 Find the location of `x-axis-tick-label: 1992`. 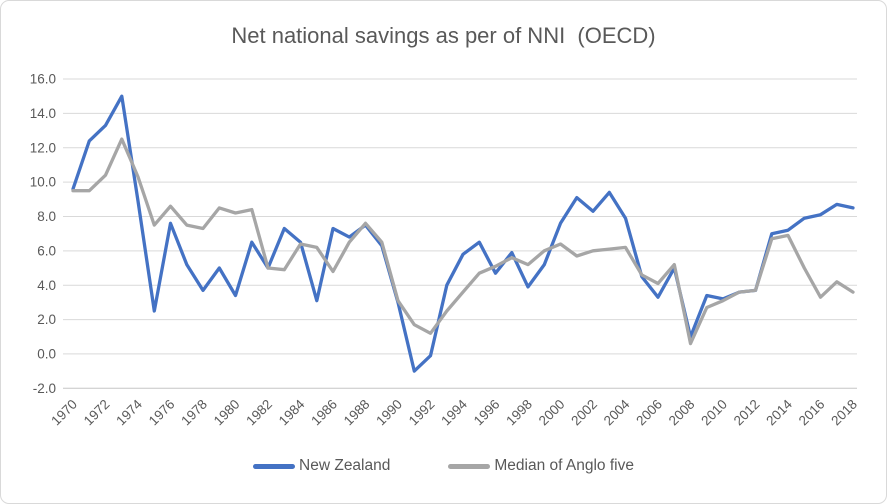

x-axis-tick-label: 1992 is located at coordinates (422, 413).